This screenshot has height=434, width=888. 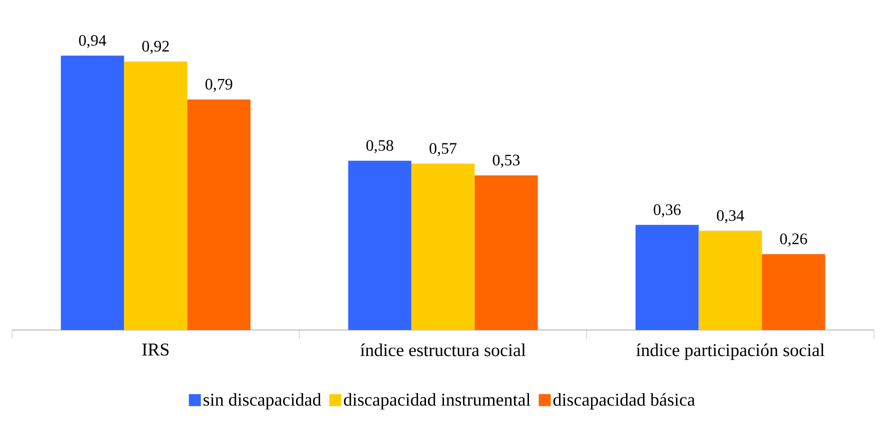 I want to click on x-tick-label: índice estructura social, so click(x=443, y=350).